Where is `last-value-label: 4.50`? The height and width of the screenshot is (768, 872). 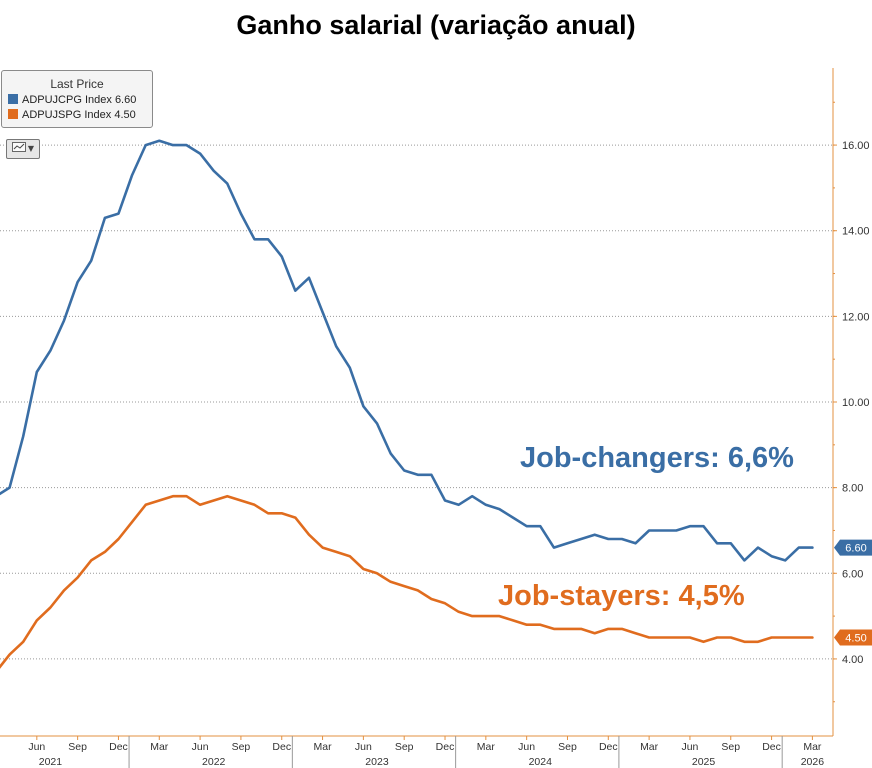 last-value-label: 4.50 is located at coordinates (855, 639).